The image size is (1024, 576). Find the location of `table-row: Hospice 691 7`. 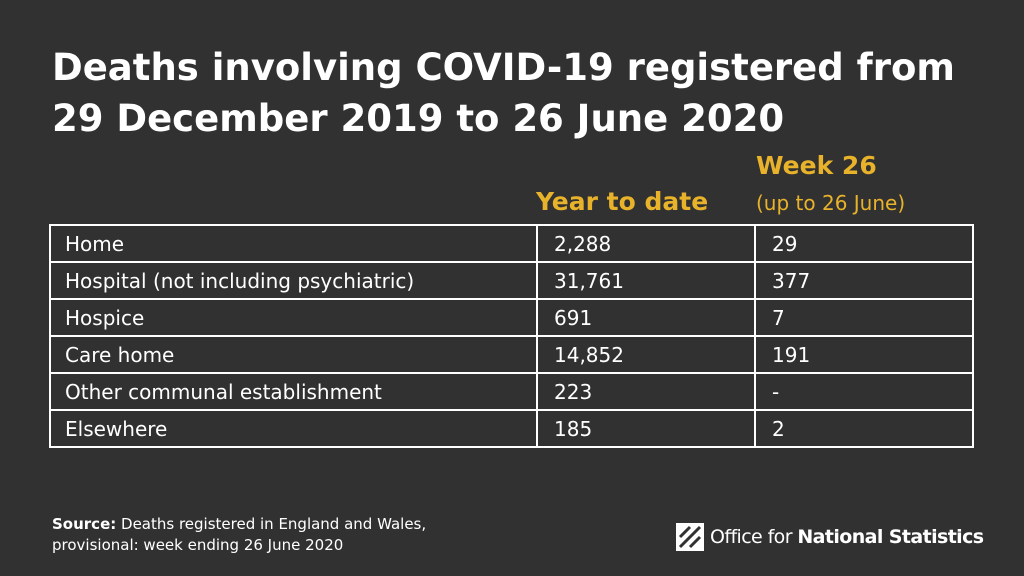

table-row: Hospice 691 7 is located at coordinates (511, 317).